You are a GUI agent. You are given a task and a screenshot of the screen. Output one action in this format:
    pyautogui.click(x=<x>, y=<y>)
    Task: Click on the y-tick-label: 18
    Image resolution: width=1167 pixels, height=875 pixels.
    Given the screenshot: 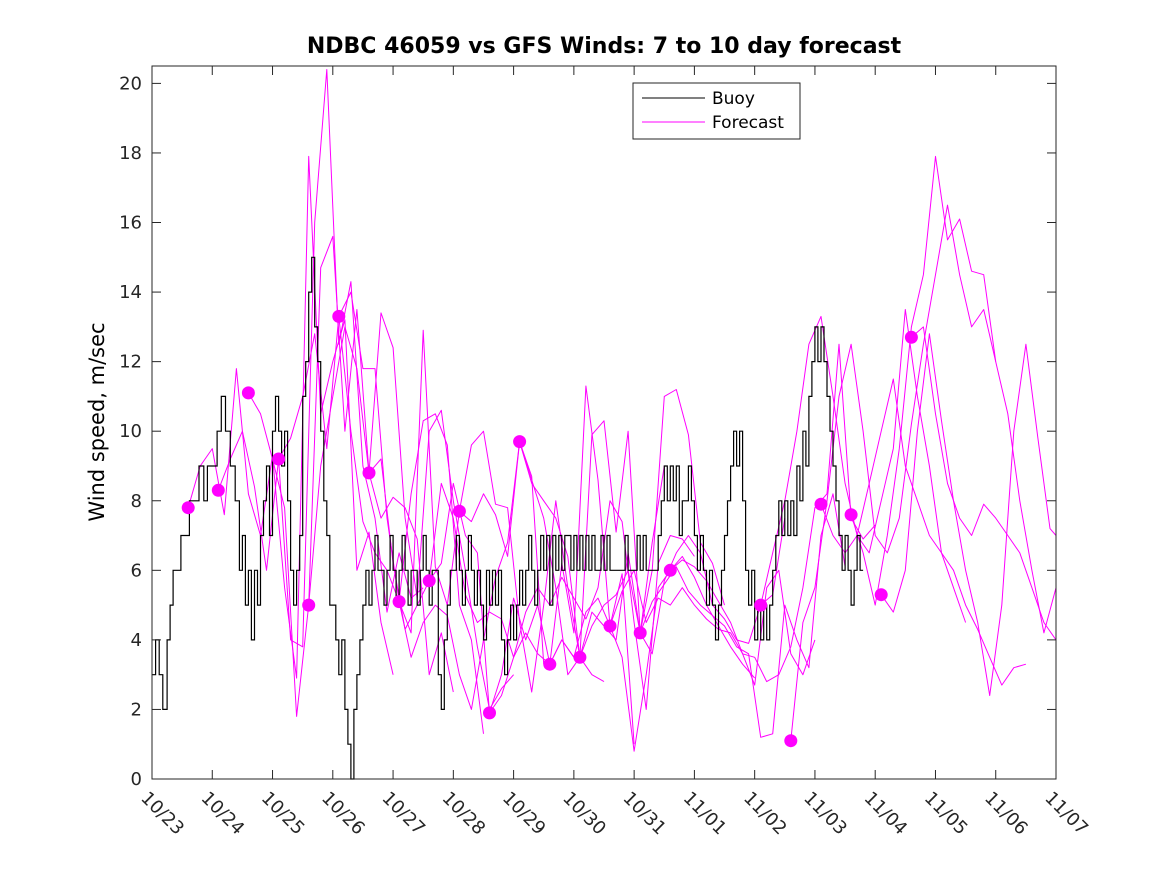 What is the action you would take?
    pyautogui.click(x=130, y=153)
    